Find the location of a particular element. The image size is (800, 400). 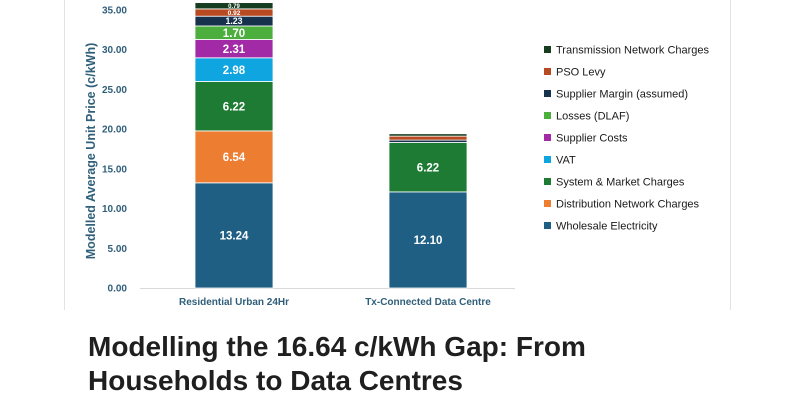

y-tick-label: 5.00 is located at coordinates (118, 249).